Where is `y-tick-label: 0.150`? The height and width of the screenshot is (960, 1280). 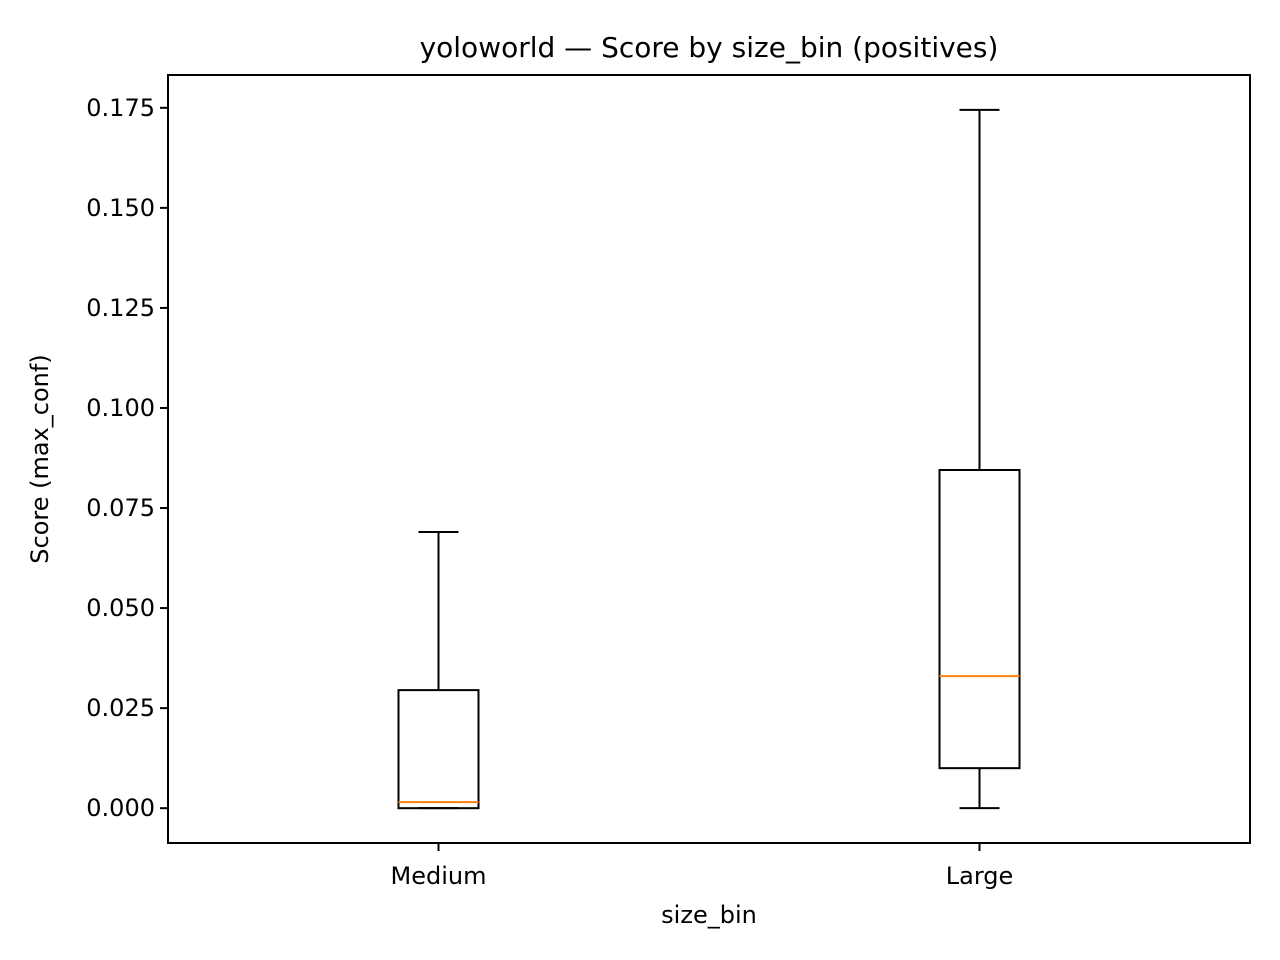
y-tick-label: 0.150 is located at coordinates (120, 208).